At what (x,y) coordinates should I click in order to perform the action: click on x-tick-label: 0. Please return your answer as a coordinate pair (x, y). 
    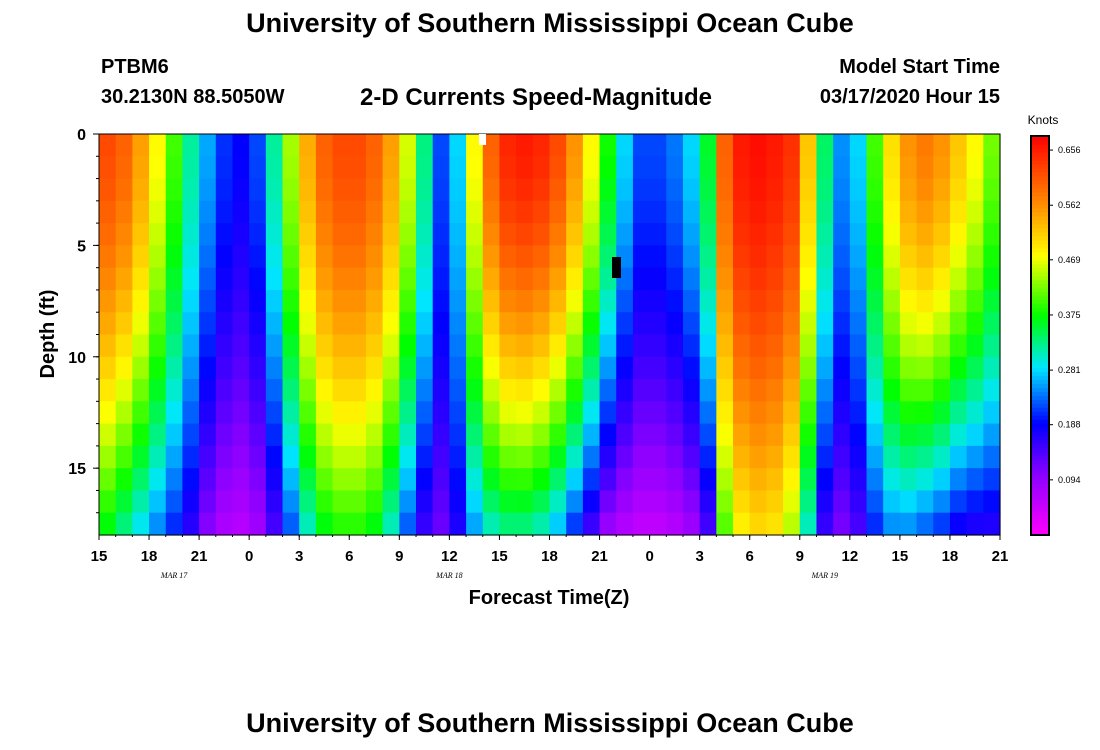
    Looking at the image, I should click on (649, 556).